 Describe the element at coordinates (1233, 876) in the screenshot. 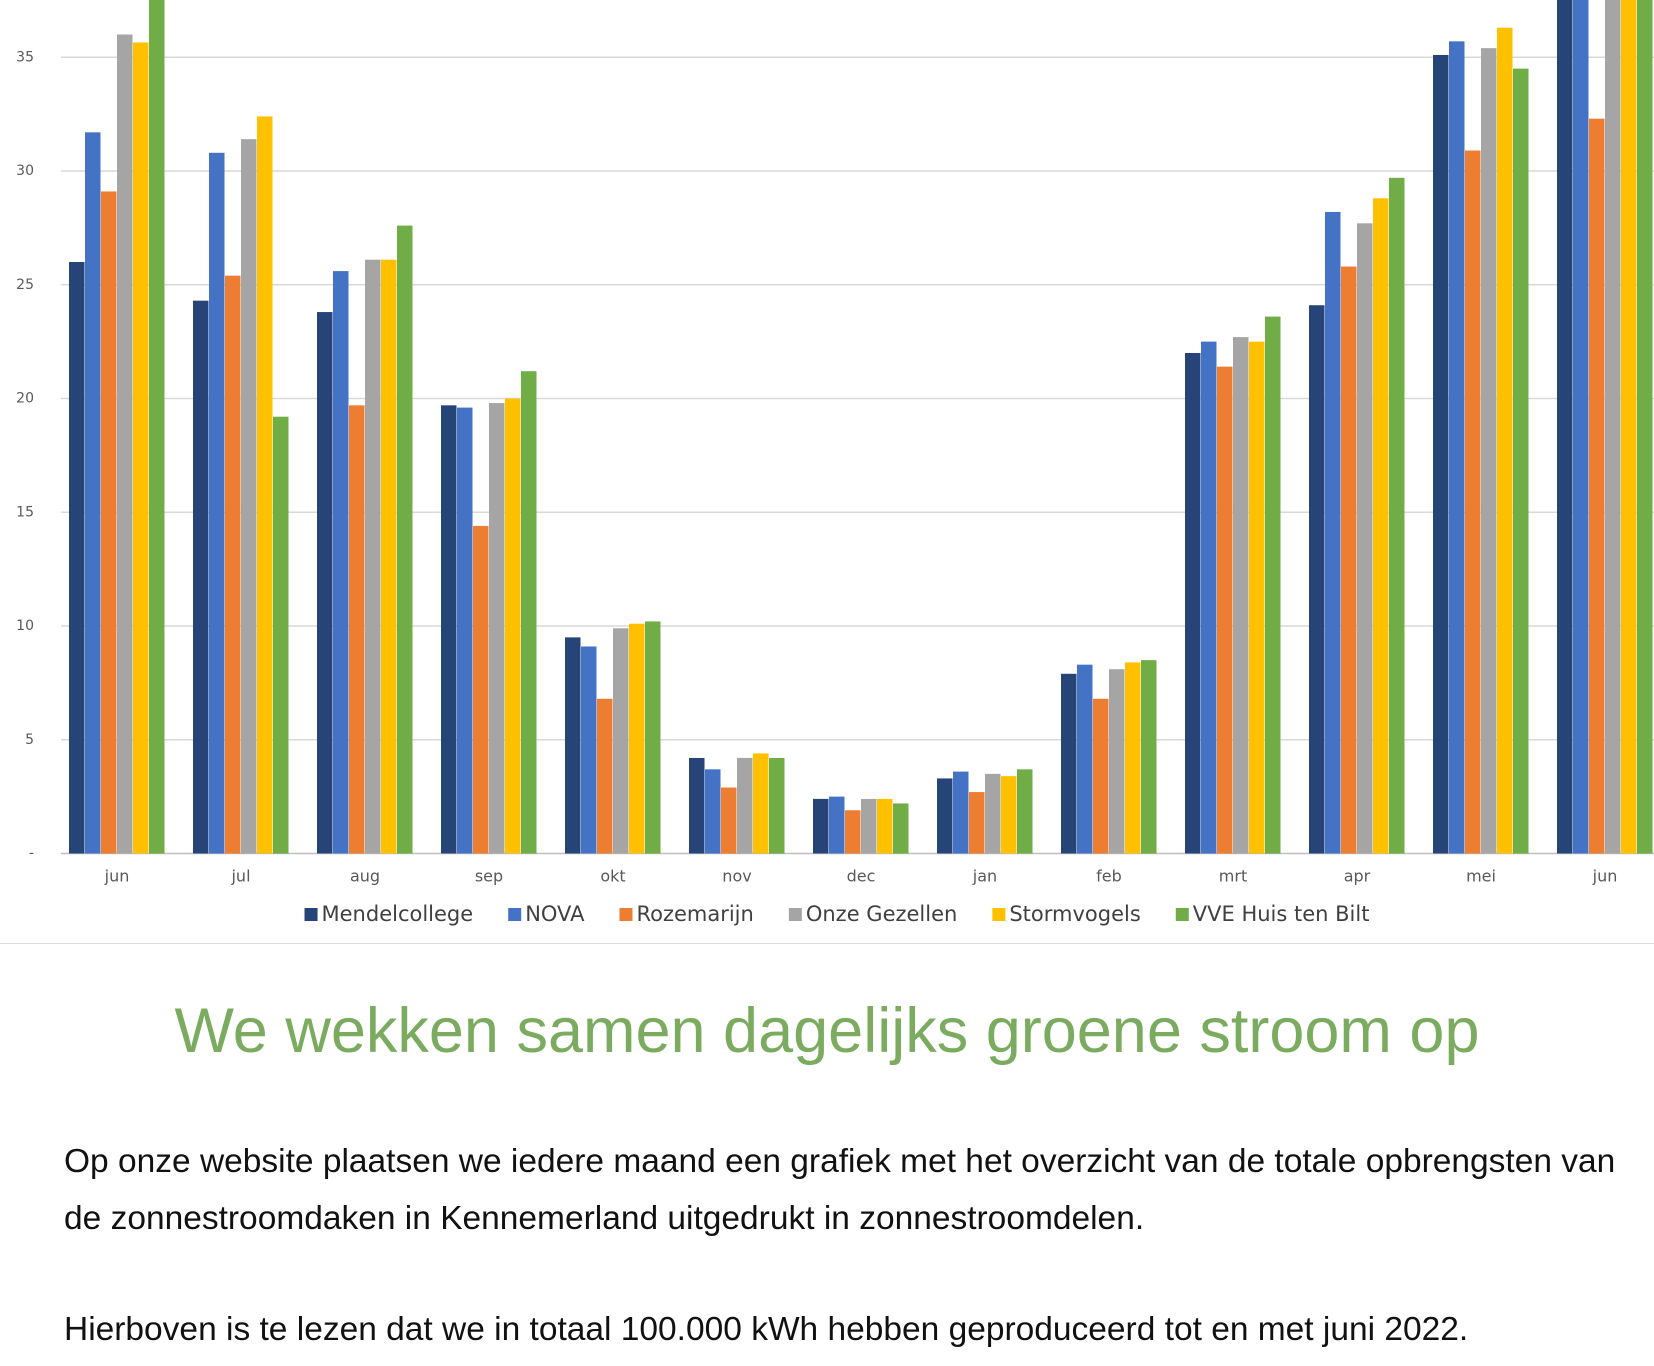

I see `x-tick-label: mrt` at that location.